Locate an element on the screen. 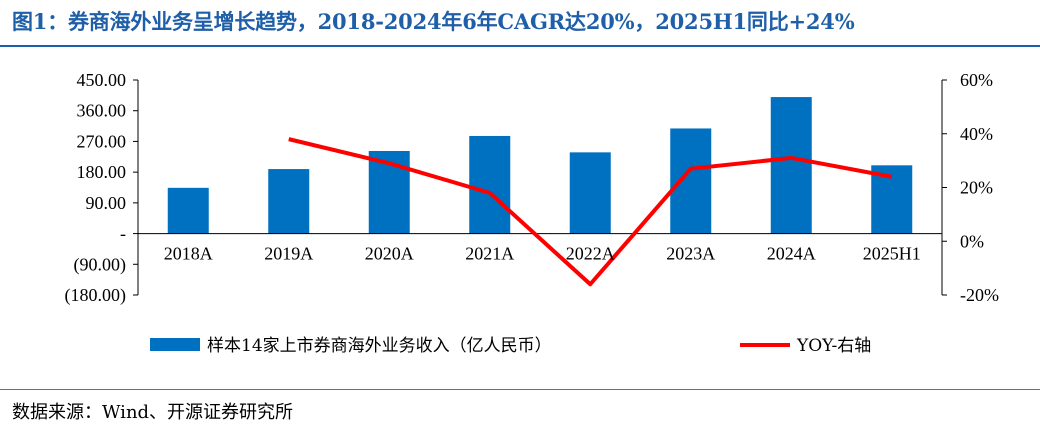 This screenshot has height=437, width=1040. left-tick-label: (90.00) is located at coordinates (100, 264).